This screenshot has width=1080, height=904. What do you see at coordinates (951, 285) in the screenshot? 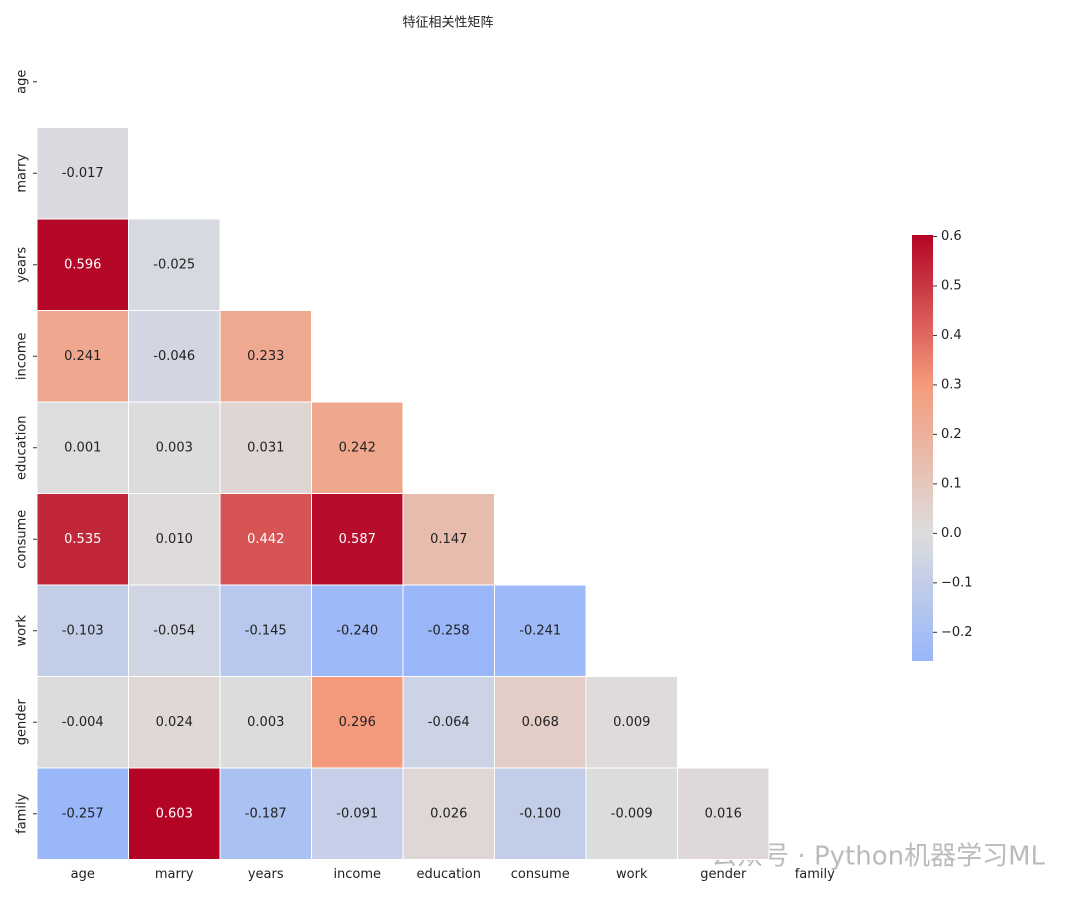
I see `colorbar-tick-label: 0.5` at bounding box center [951, 285].